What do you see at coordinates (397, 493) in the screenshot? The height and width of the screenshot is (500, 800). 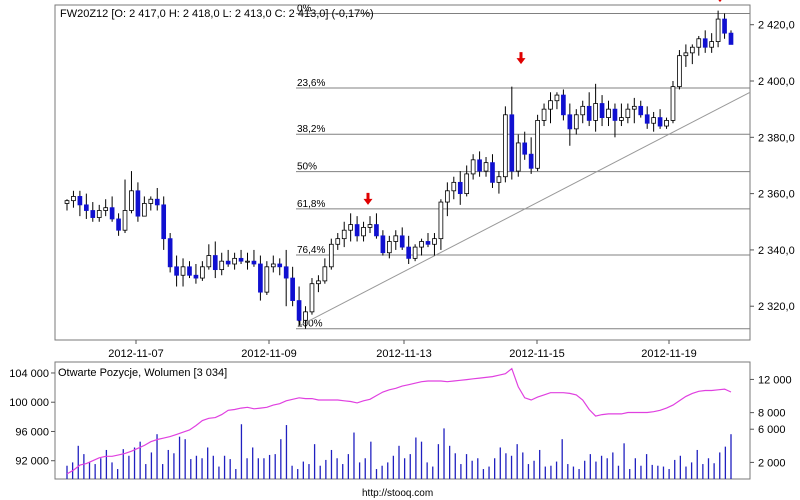 I see `source-url: http://stooq.com` at bounding box center [397, 493].